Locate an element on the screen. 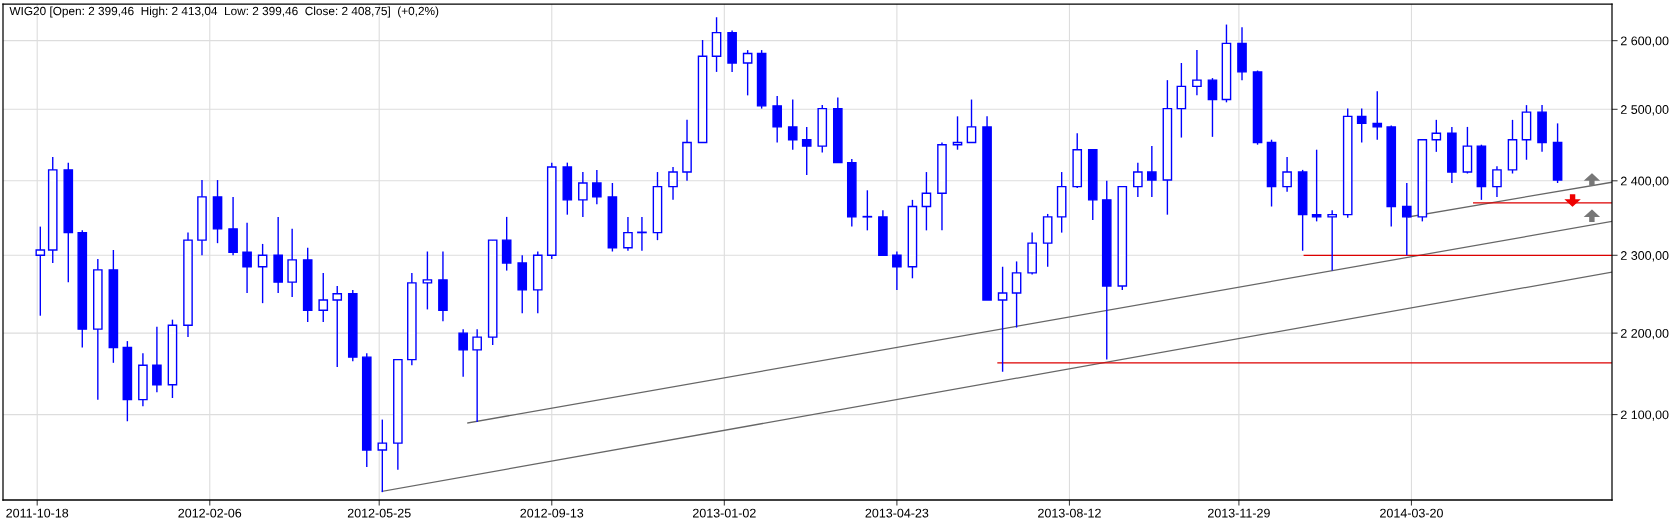  x-tick-label: 2012-09-13 is located at coordinates (552, 513).